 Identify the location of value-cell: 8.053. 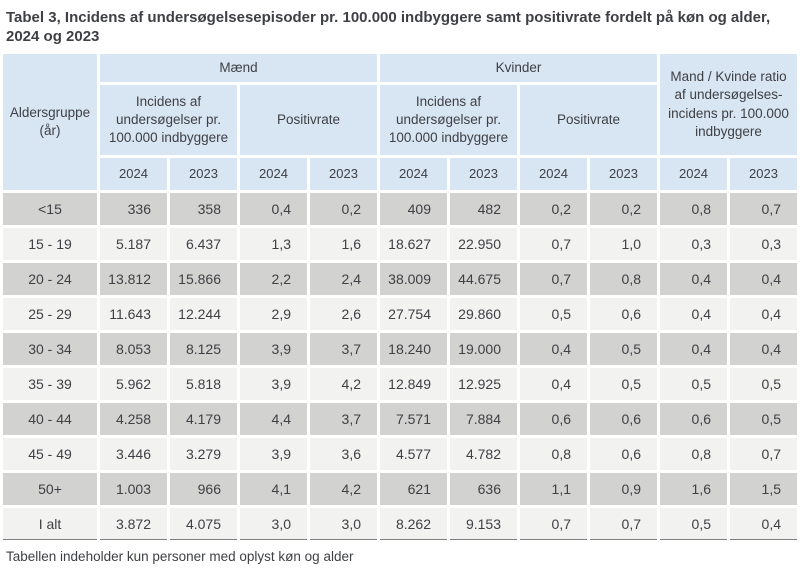
(133, 349).